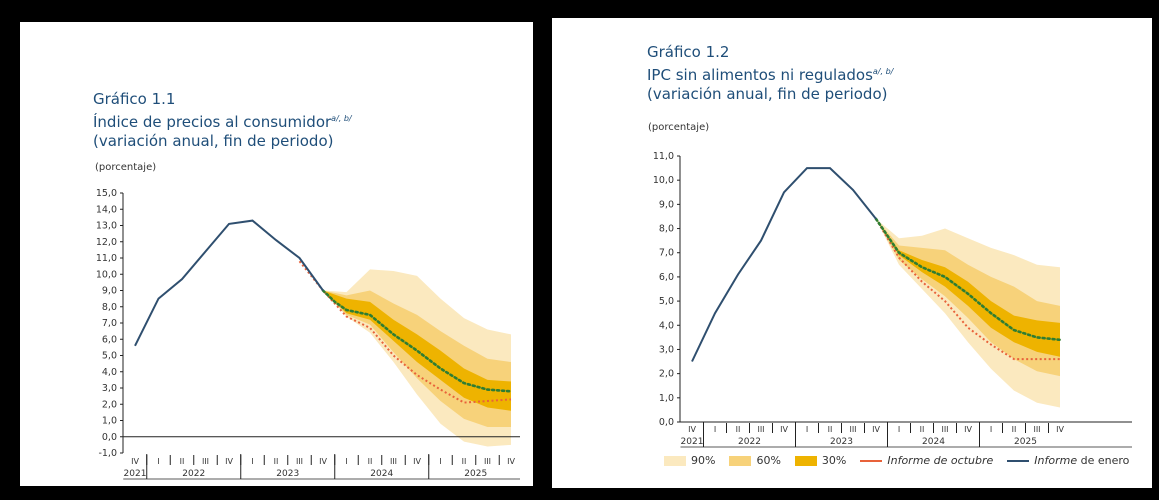 The width and height of the screenshot is (1159, 500). Describe the element at coordinates (106, 242) in the screenshot. I see `y-tick-label: 12,0` at that location.